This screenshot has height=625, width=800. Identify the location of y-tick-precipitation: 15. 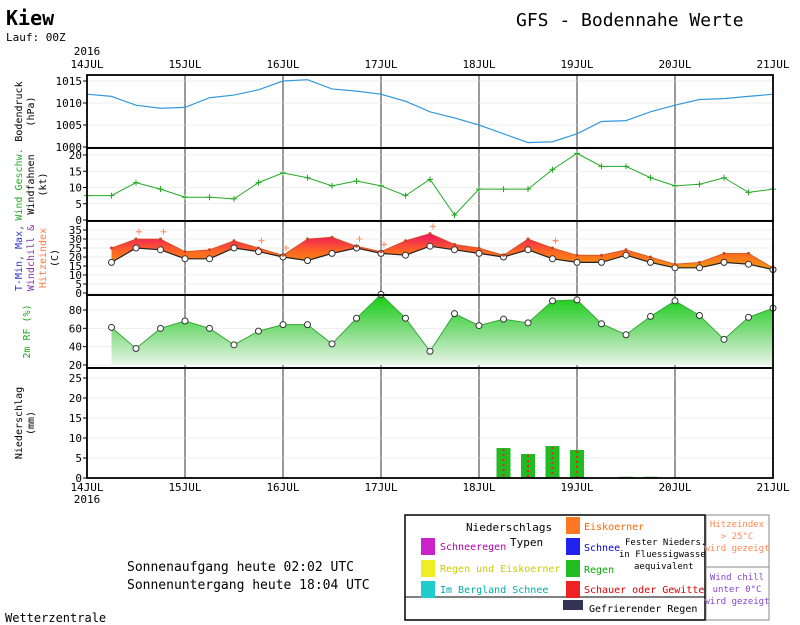
(75, 418).